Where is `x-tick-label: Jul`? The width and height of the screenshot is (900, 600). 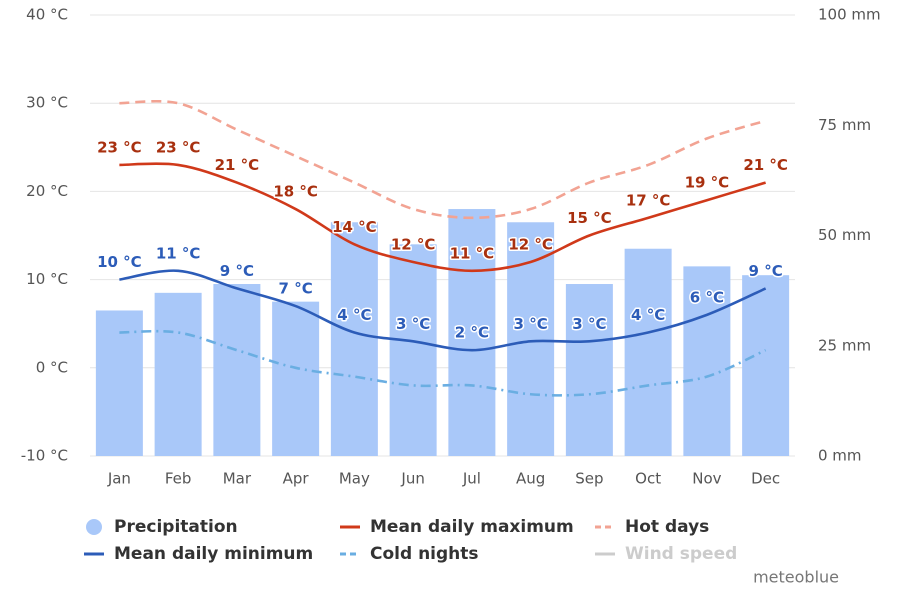 x-tick-label: Jul is located at coordinates (471, 479).